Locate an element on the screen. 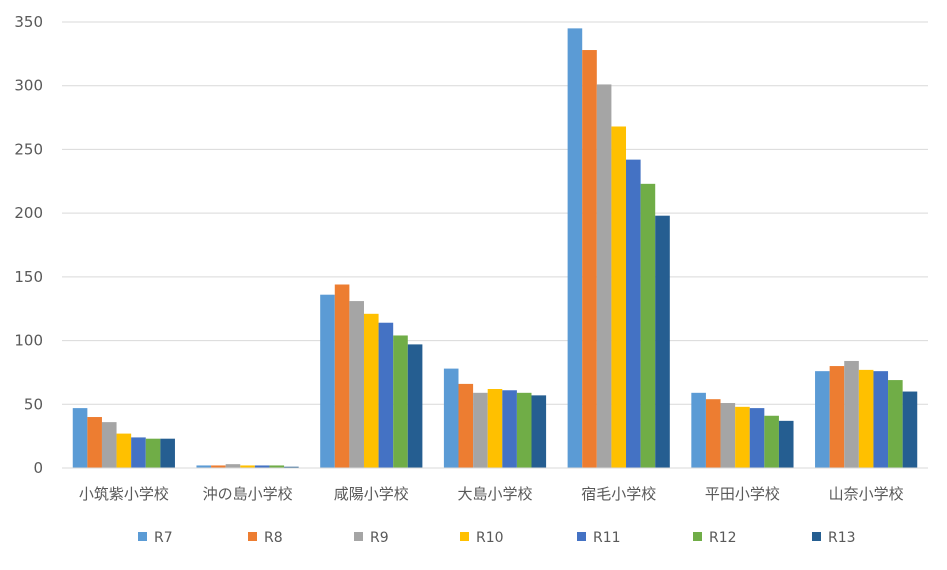 This screenshot has width=947, height=570. legend-swatch-r12 is located at coordinates (697, 536).